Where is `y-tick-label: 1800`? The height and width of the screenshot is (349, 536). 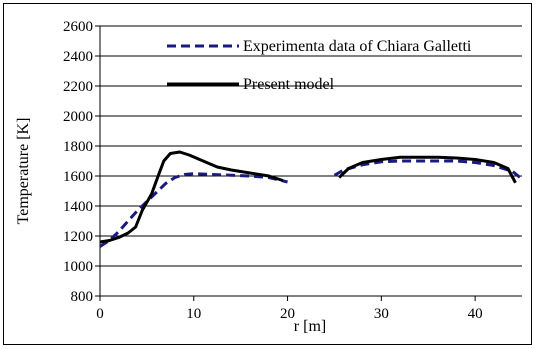 y-tick-label: 1800 is located at coordinates (78, 147).